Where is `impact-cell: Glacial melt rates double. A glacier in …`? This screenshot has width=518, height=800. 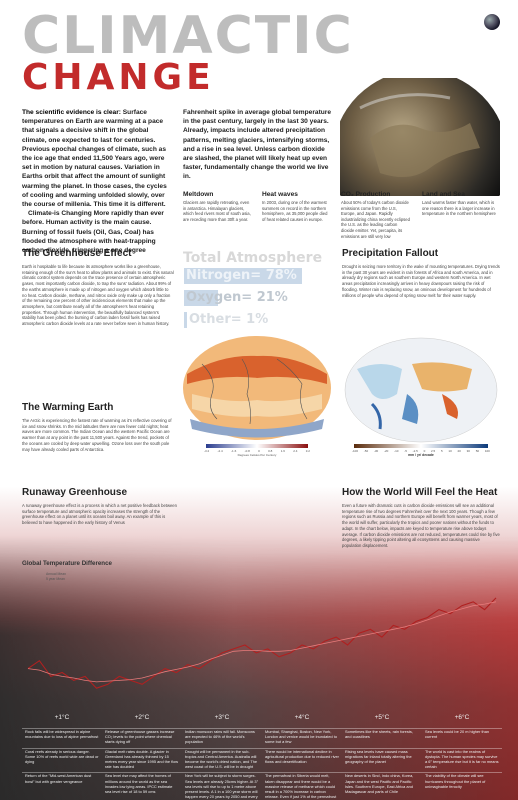
impact-cell: Glacial melt rates double. A glacier in … is located at coordinates (142, 758).